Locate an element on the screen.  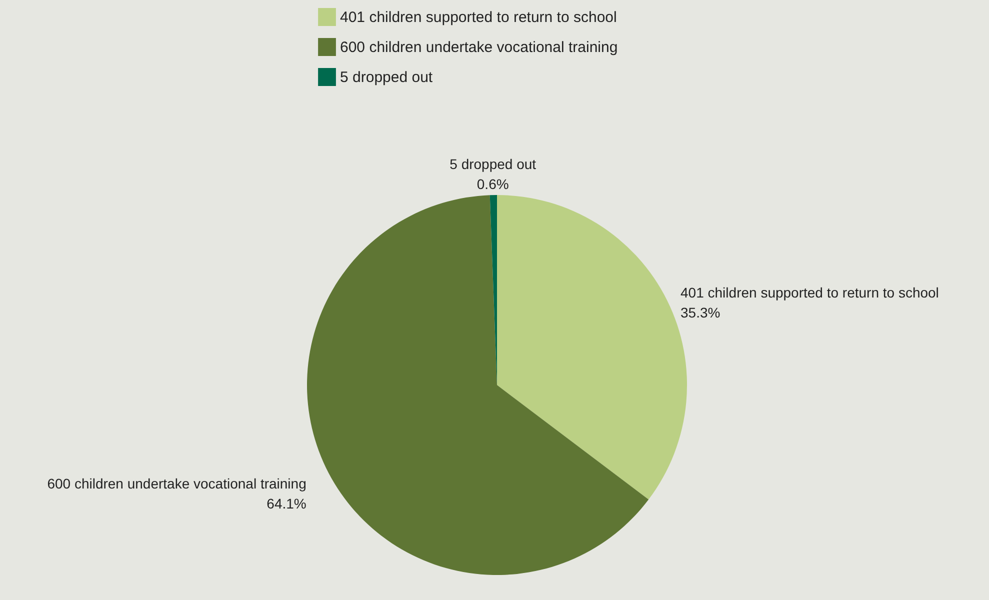
data-label: 0.6% is located at coordinates (492, 184).